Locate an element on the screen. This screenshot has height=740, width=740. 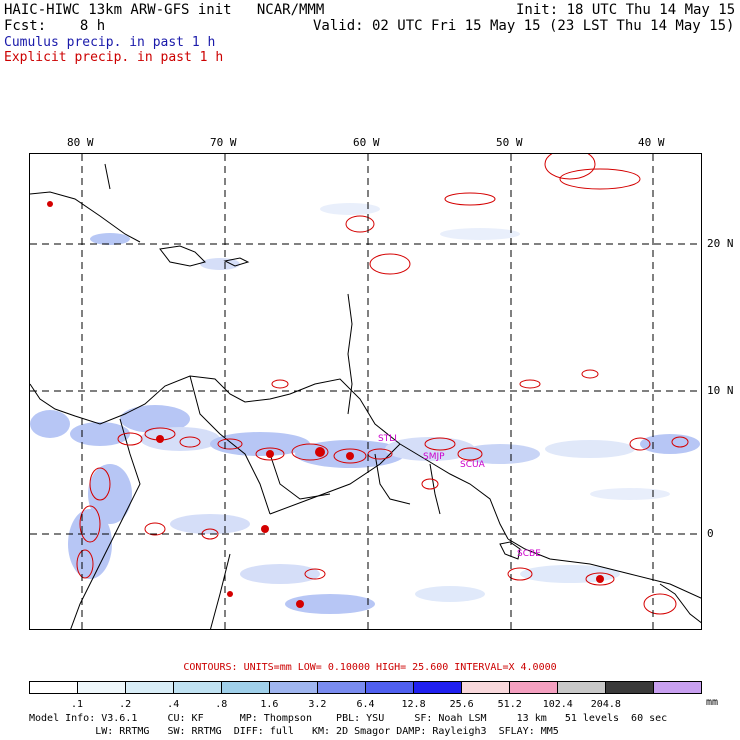
lat-label-0: 0 is located at coordinates (710, 533).